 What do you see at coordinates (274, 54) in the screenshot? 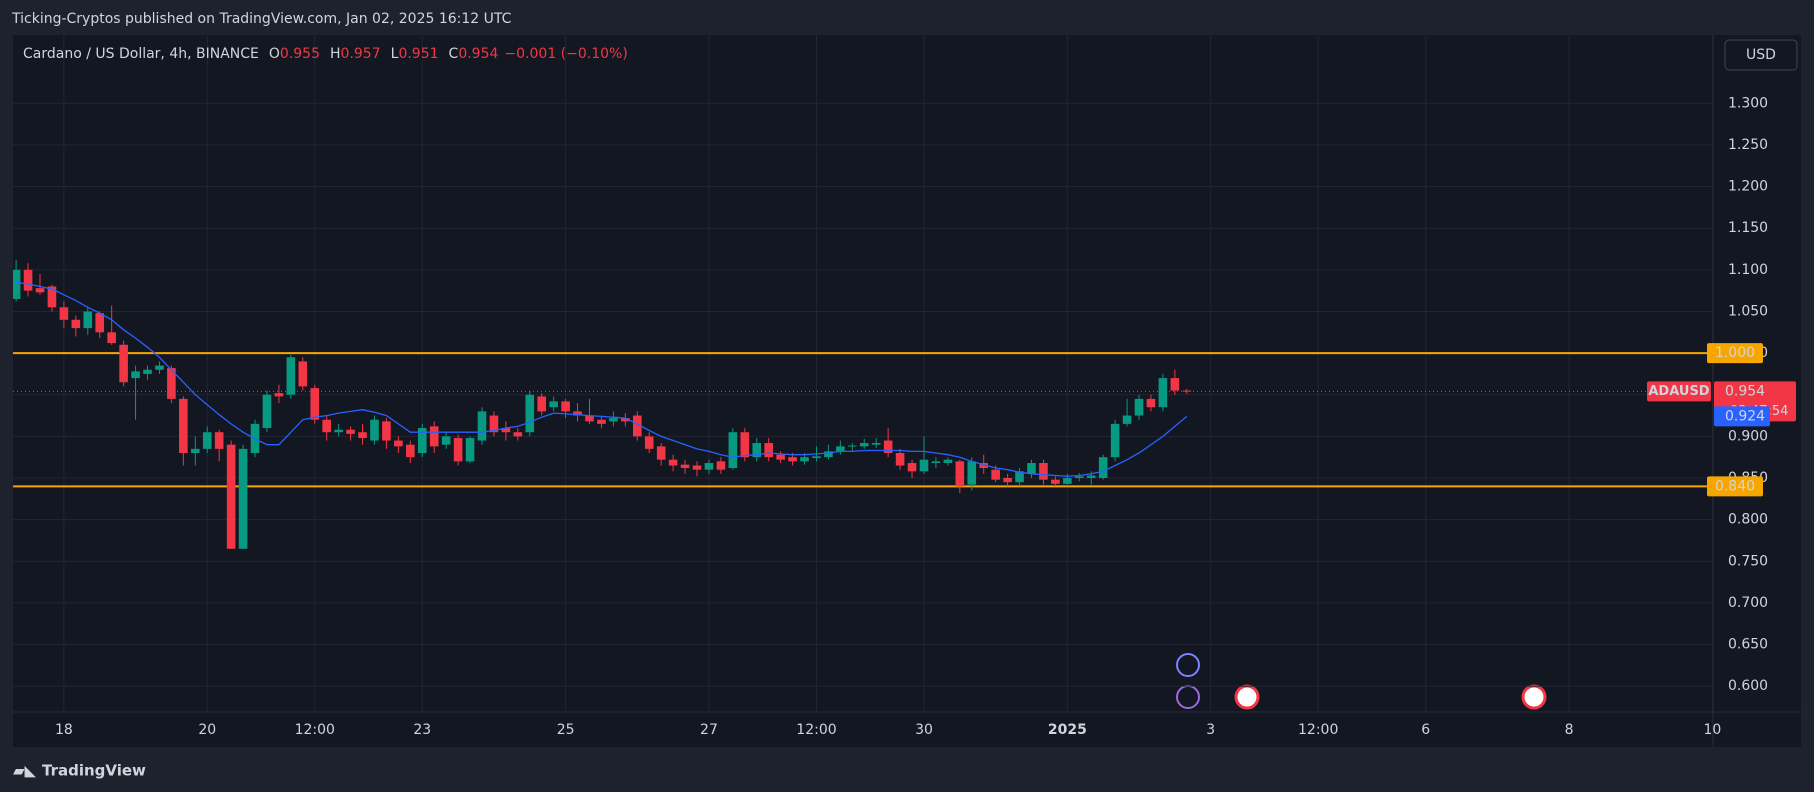
I see `legend-key: O` at bounding box center [274, 54].